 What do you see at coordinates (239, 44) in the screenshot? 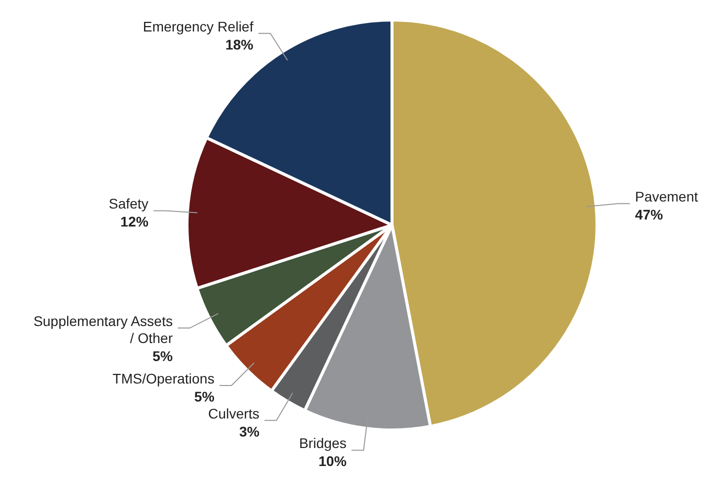
I see `data-label: 18%` at bounding box center [239, 44].